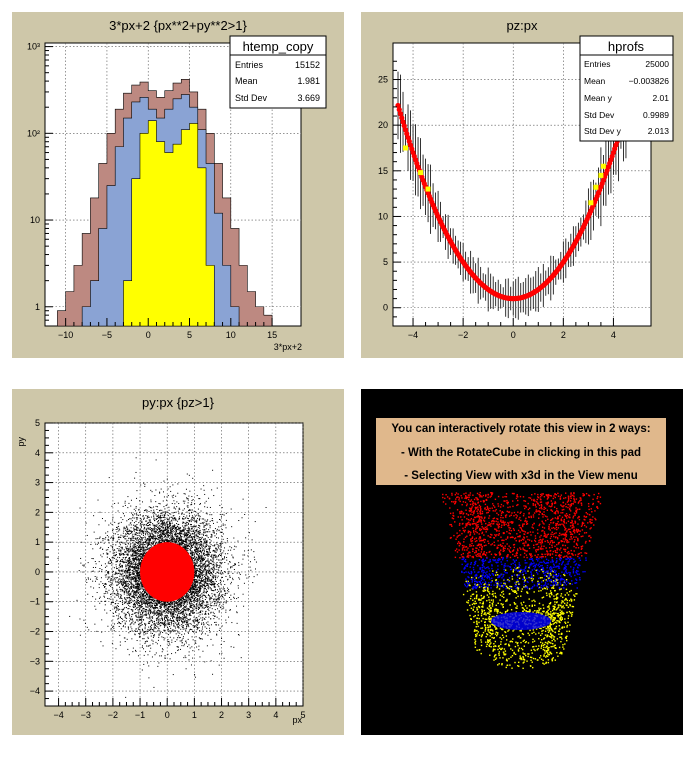 Image resolution: width=696 pixels, height=757 pixels. What do you see at coordinates (308, 81) in the screenshot?
I see `stats-value-mean: 1.981` at bounding box center [308, 81].